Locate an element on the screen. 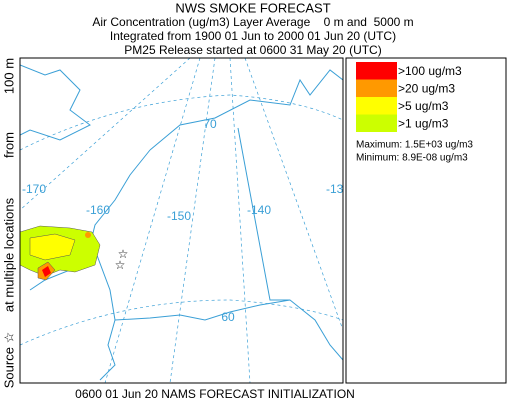  source-text: 100 m is located at coordinates (8, 76).